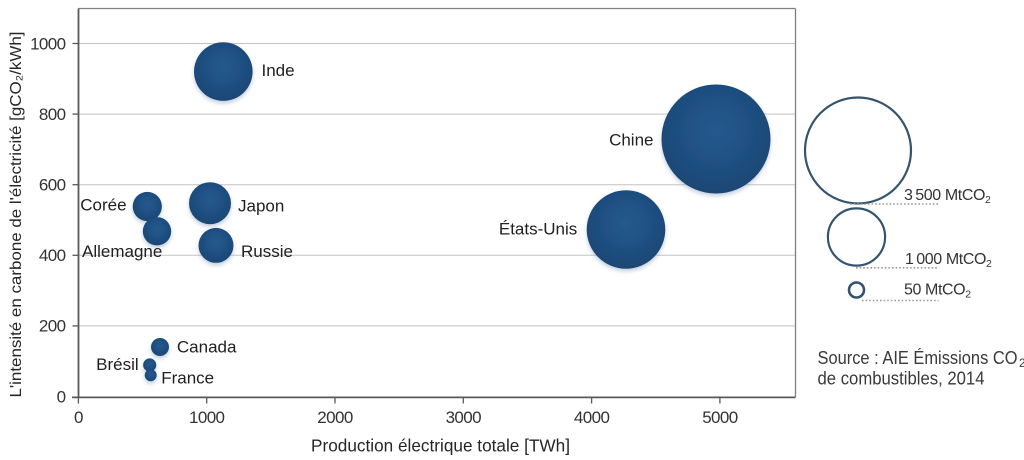  I want to click on svg-text: 50 MtCO2, so click(937, 291).